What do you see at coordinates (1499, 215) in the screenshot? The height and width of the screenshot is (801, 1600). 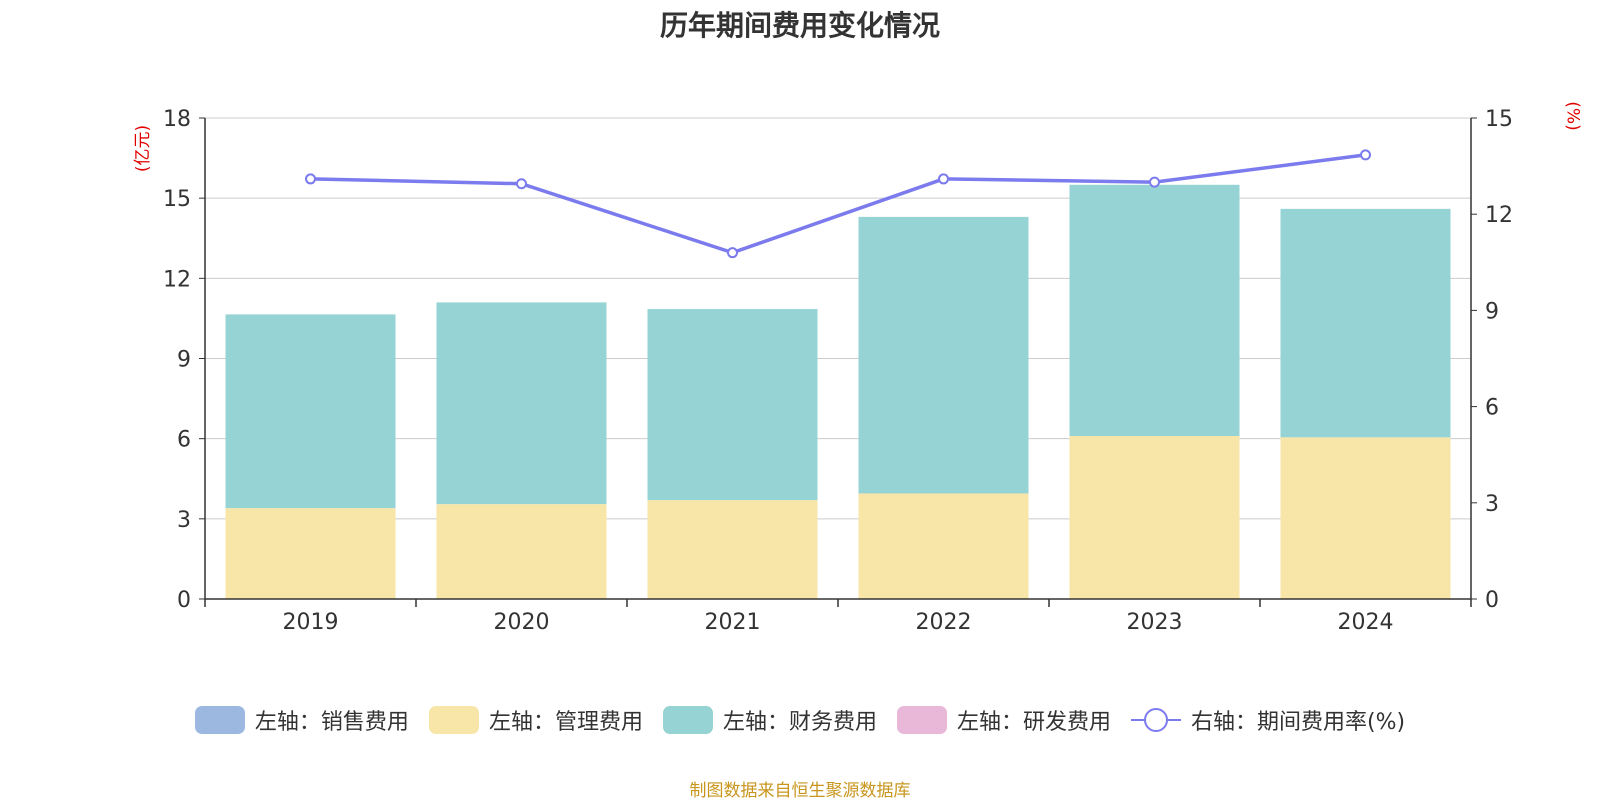 I see `right-axis-tick-label: 12` at bounding box center [1499, 215].